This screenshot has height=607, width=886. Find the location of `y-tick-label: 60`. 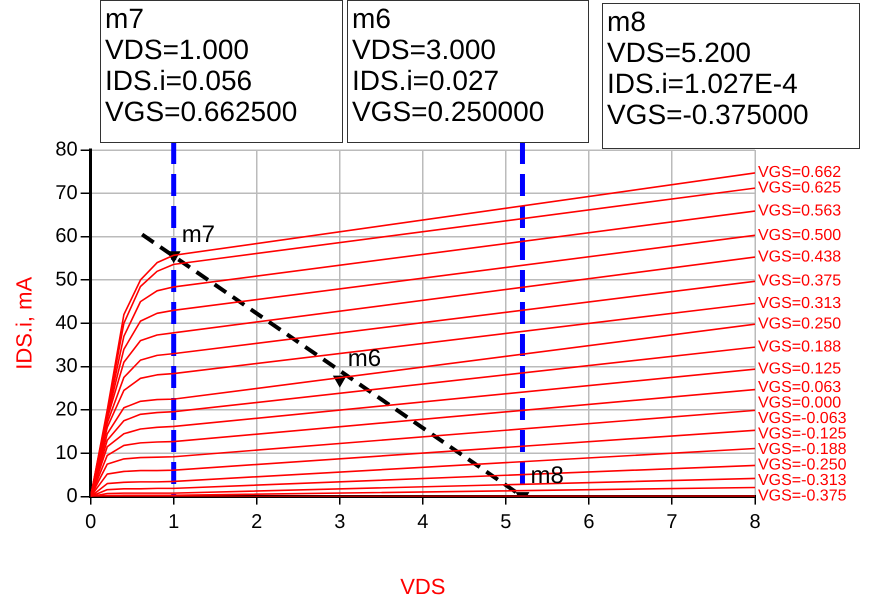

y-tick-label: 60 is located at coordinates (66, 236).